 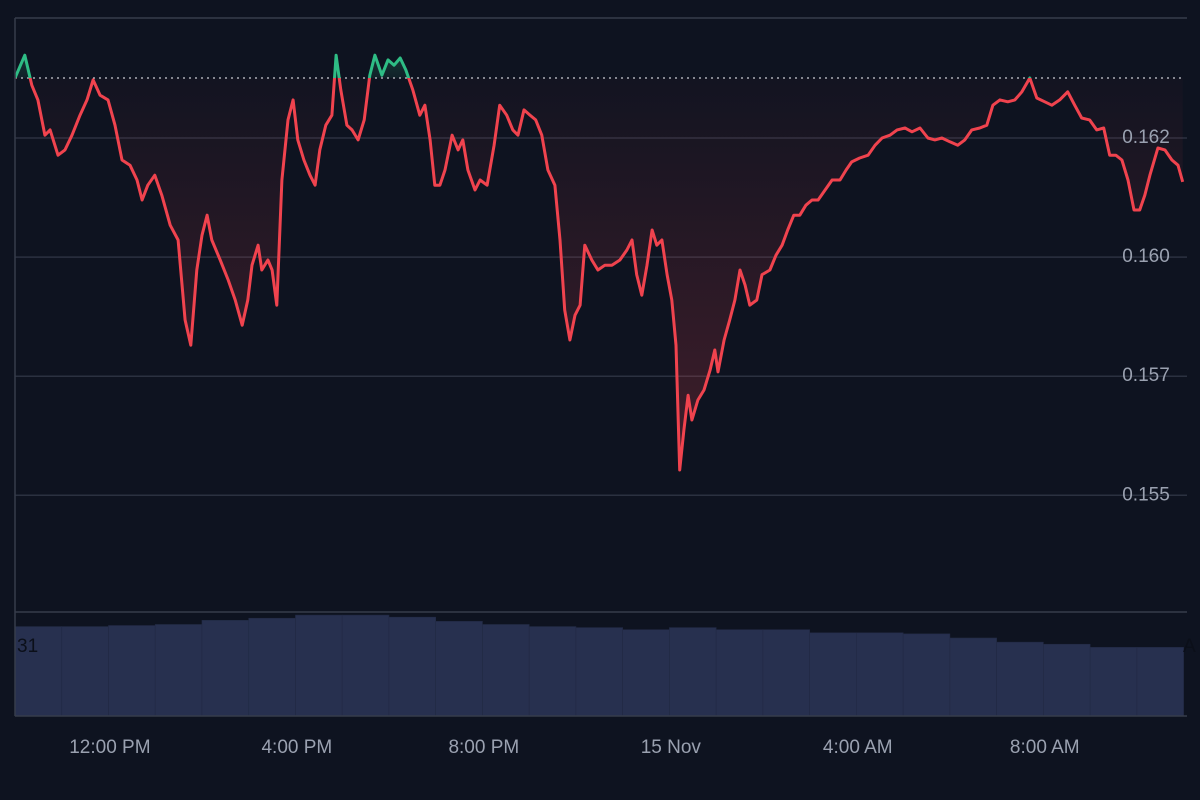 What do you see at coordinates (1189, 646) in the screenshot?
I see `pane-label: A` at bounding box center [1189, 646].